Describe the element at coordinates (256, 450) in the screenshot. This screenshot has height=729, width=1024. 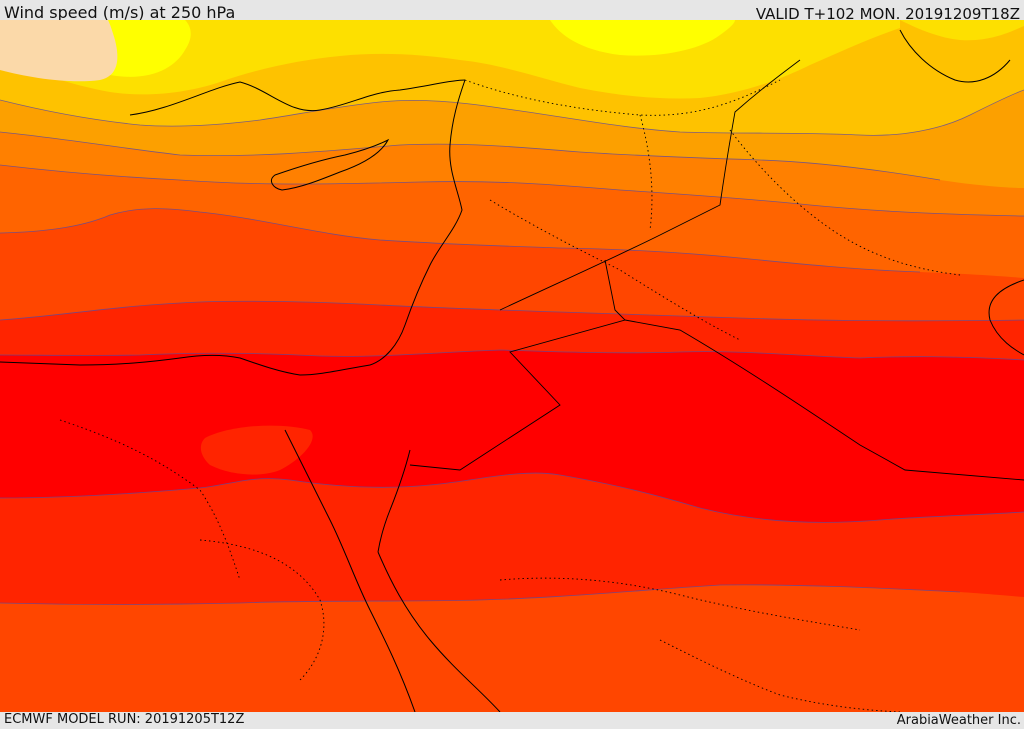
I see `band-9-patch` at that location.